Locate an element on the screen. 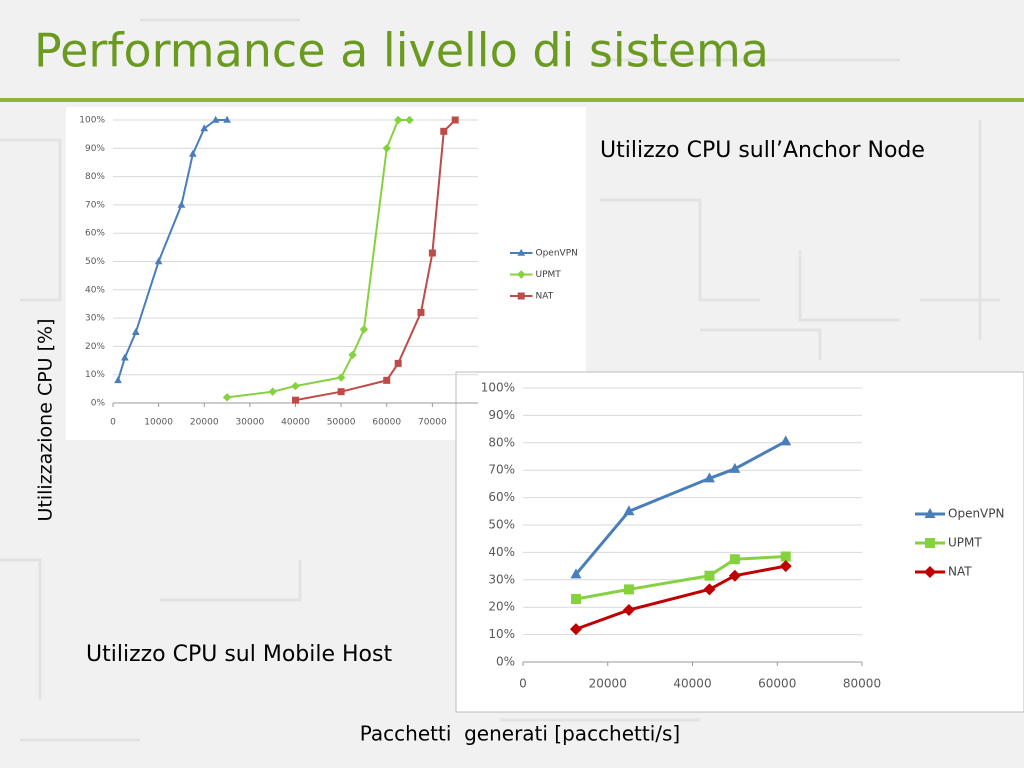 Image resolution: width=1024 pixels, height=768 pixels. caption: Utilizzo CPU sull’Anchor Node is located at coordinates (762, 150).